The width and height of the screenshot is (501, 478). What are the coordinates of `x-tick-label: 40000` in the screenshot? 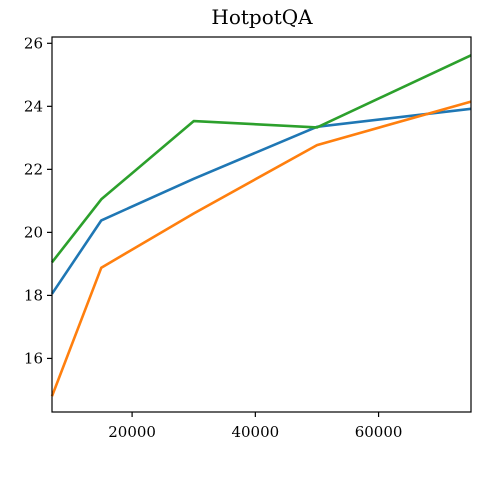 It's located at (255, 432).